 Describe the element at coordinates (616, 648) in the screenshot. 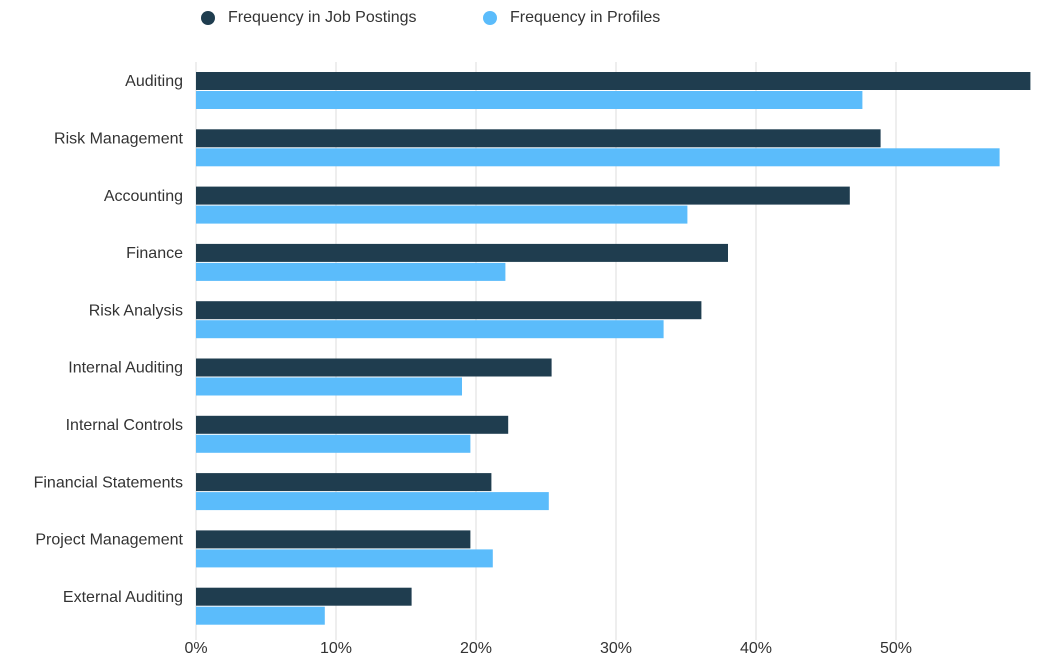

I see `x-tick-label: 30%` at that location.